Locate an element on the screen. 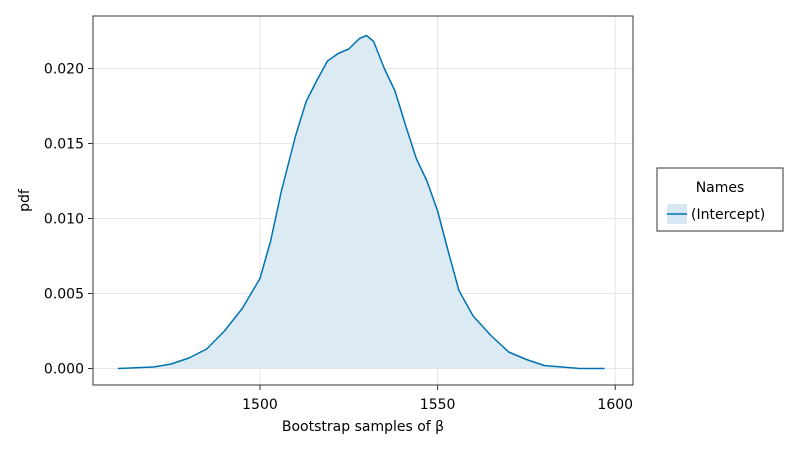 Image resolution: width=800 pixels, height=450 pixels. x-tick-label: 1550 is located at coordinates (438, 405).